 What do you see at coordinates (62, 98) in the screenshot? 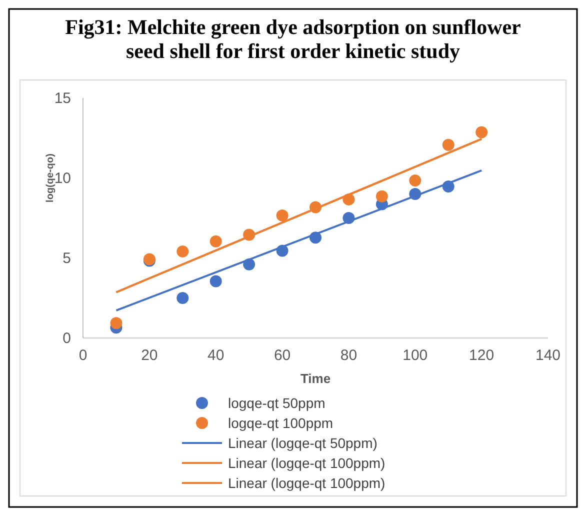
I see `y-tick-label: 15` at bounding box center [62, 98].